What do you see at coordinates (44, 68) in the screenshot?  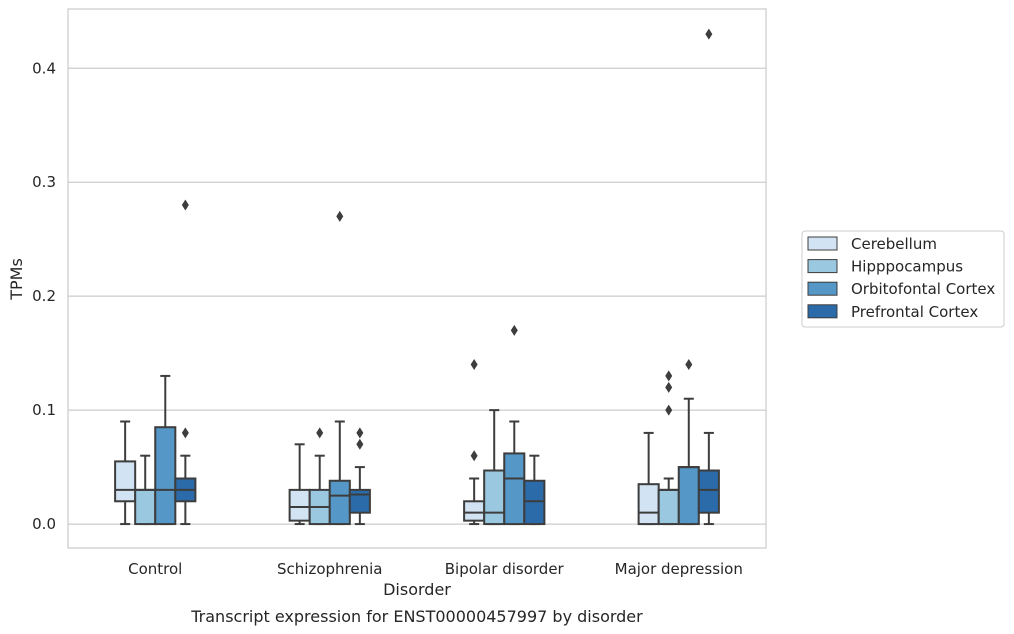 I see `y-tick-label: 0.4` at bounding box center [44, 68].